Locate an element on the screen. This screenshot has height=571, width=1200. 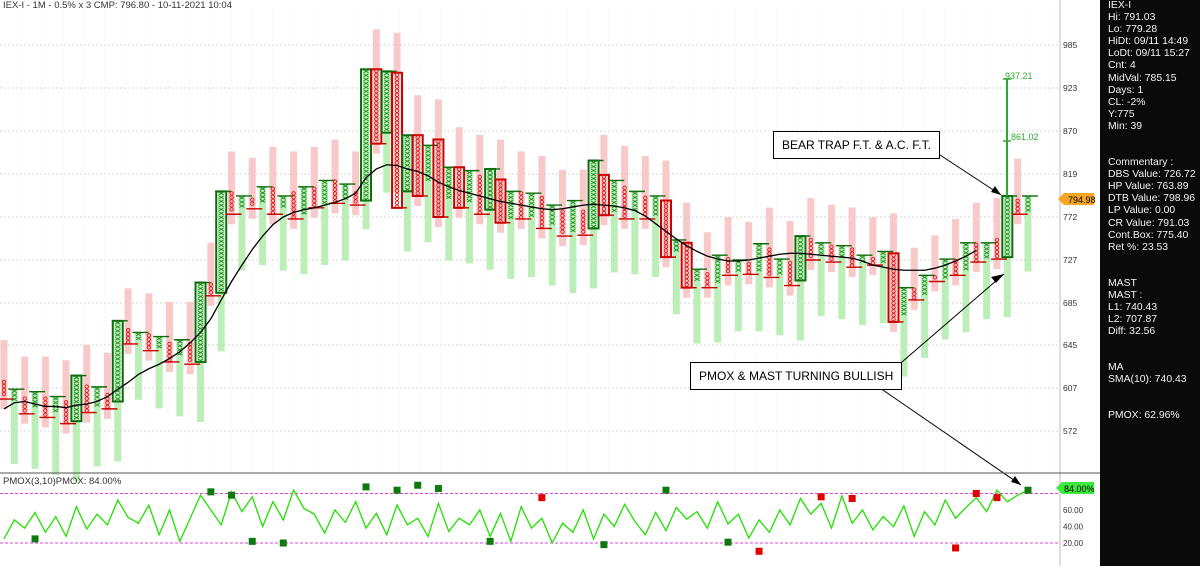
pmox-axis-layer: 60.00 40.00 20.00 is located at coordinates (1073, 527).